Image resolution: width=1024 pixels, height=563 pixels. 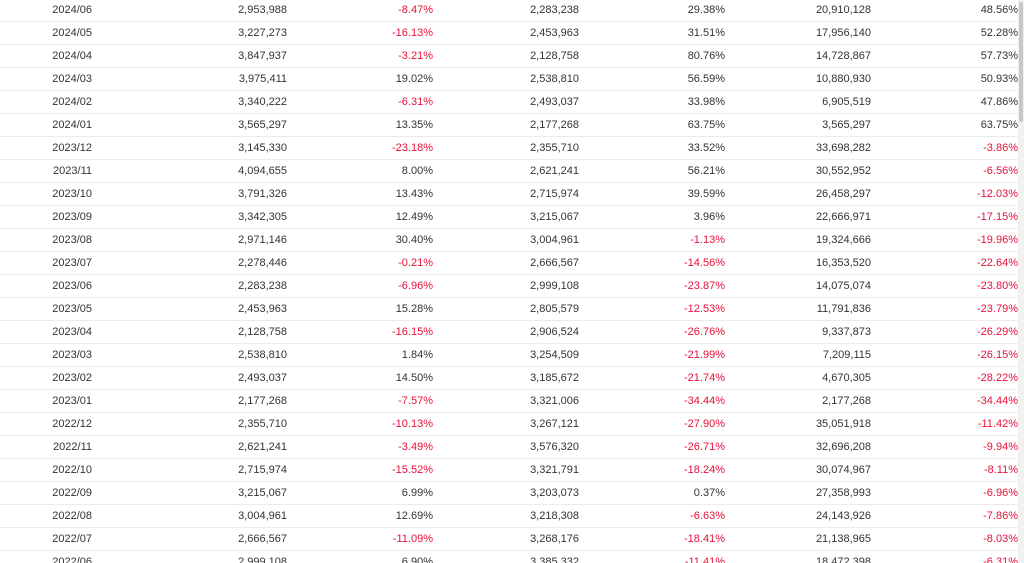 I want to click on cell-value-b: 3,185,672, so click(x=506, y=378).